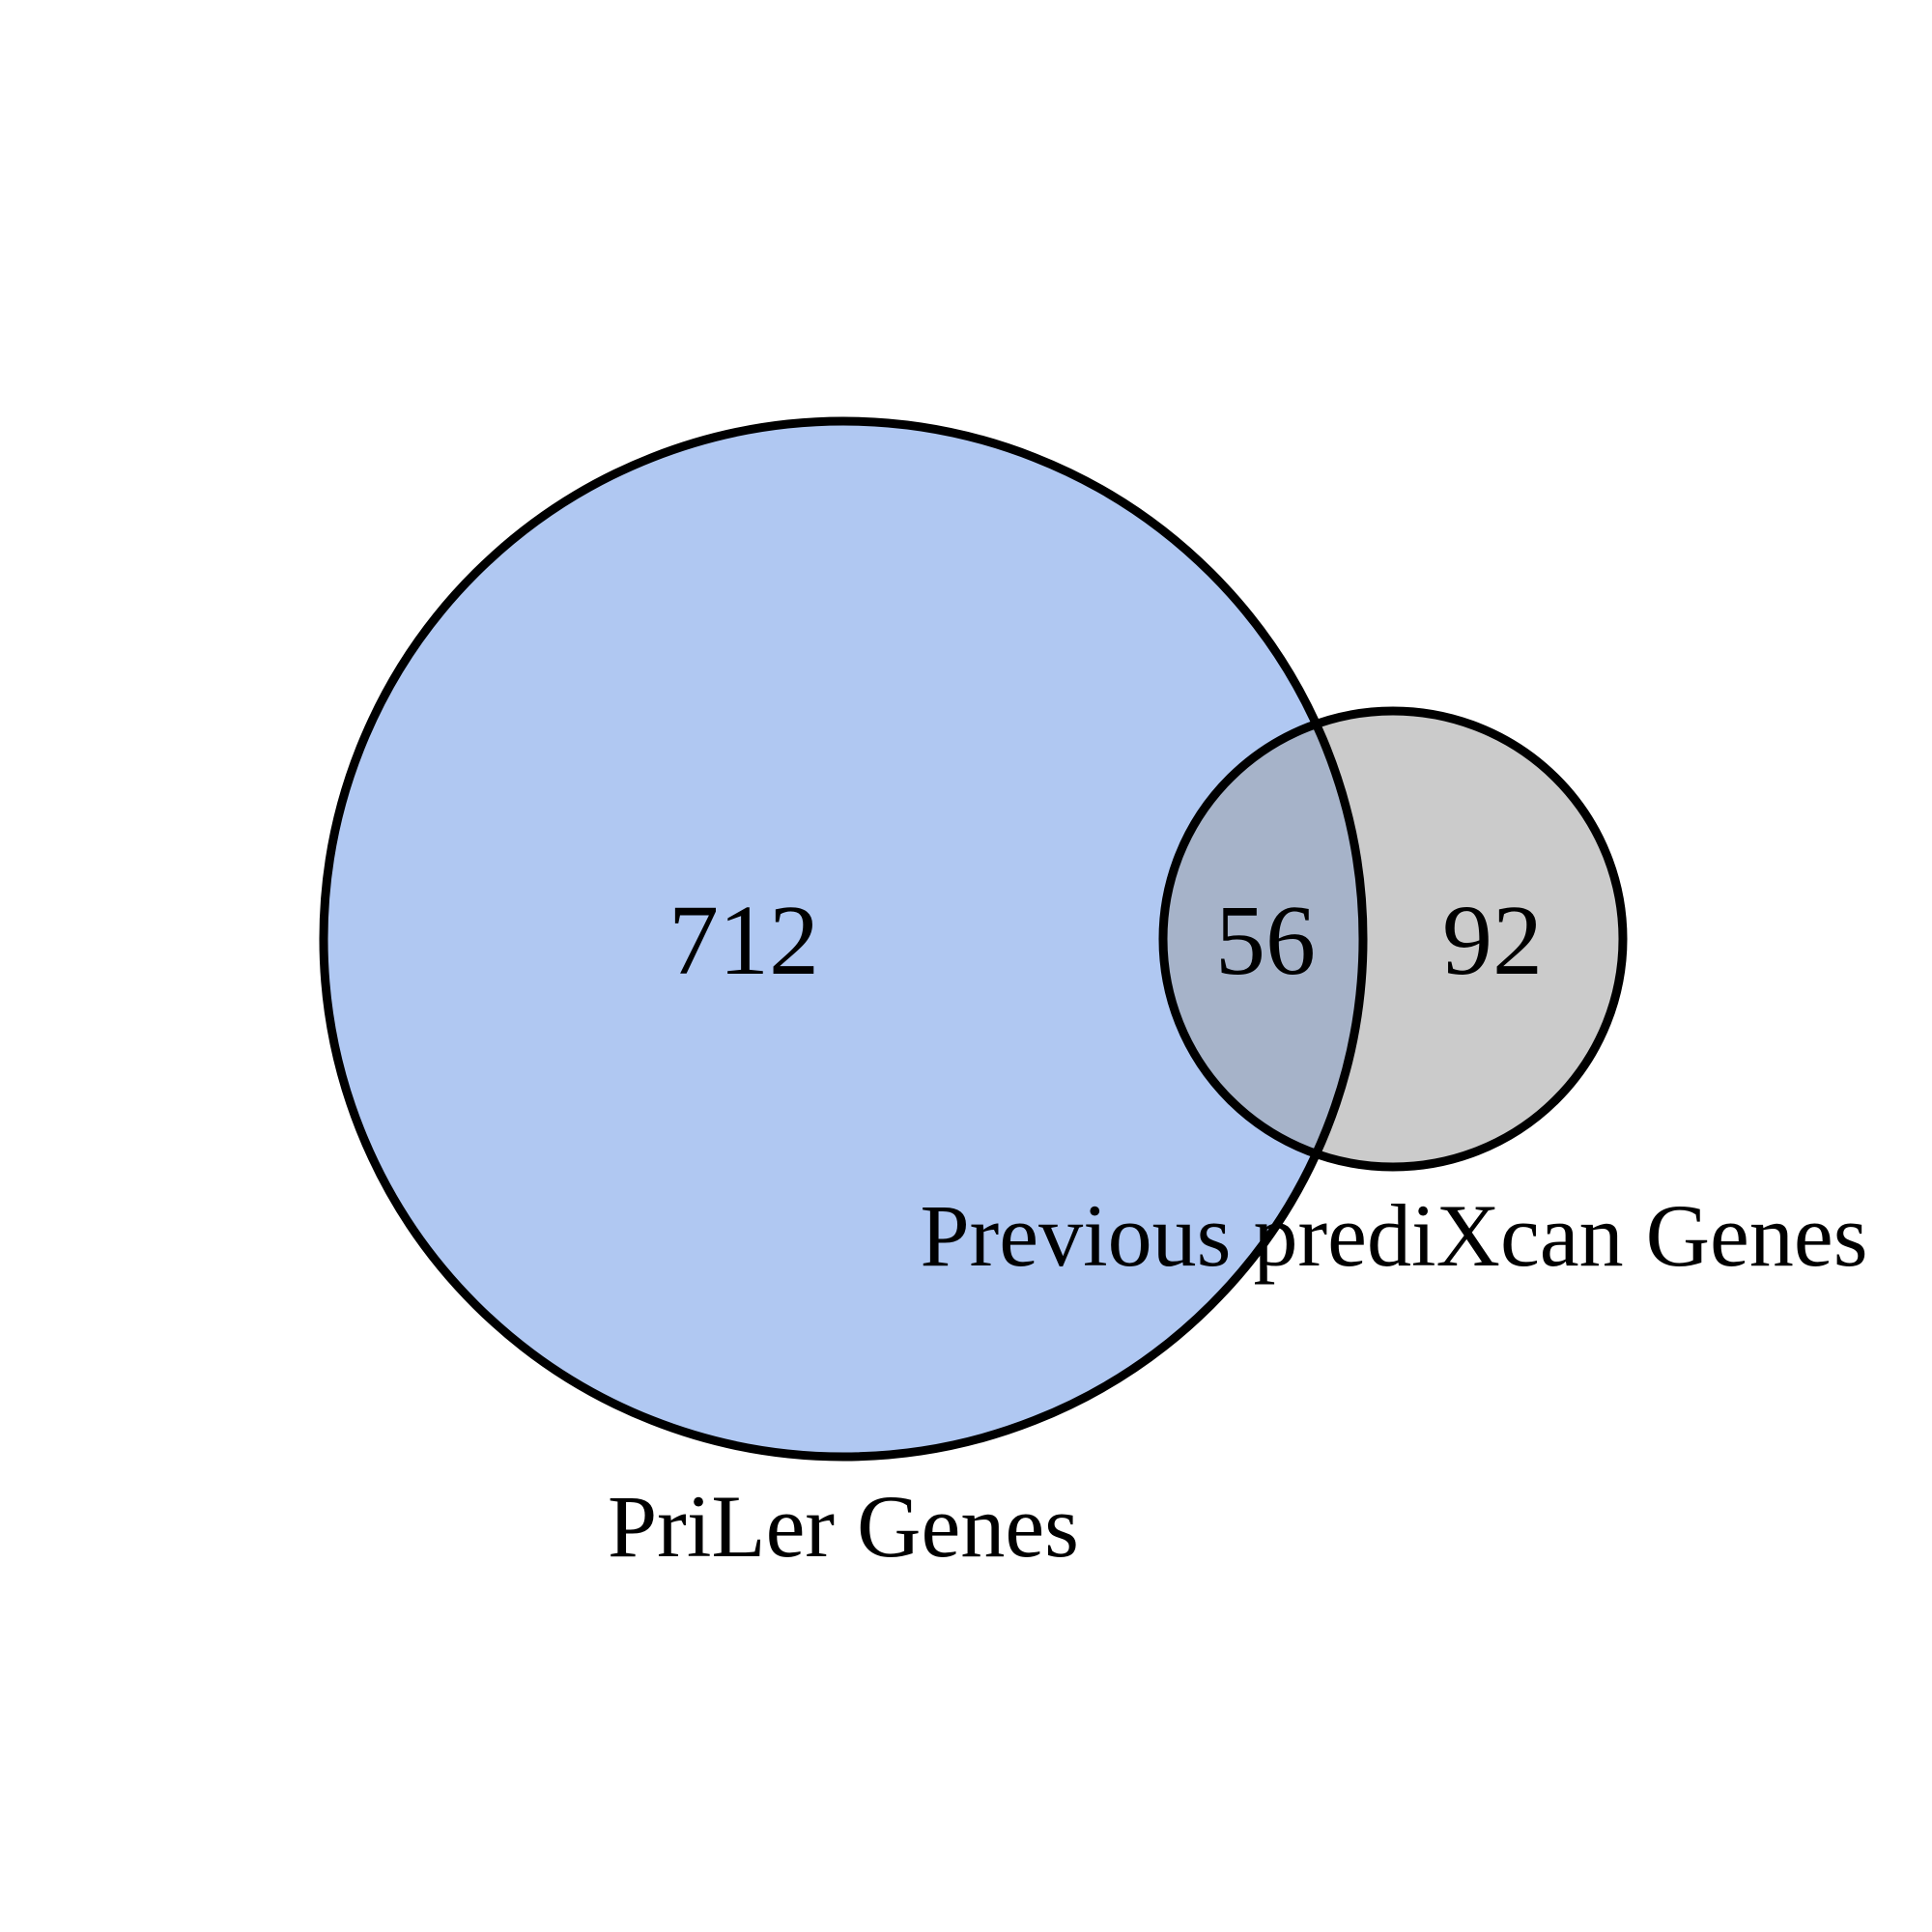  I want to click on intersection-count: 56, so click(1265, 940).